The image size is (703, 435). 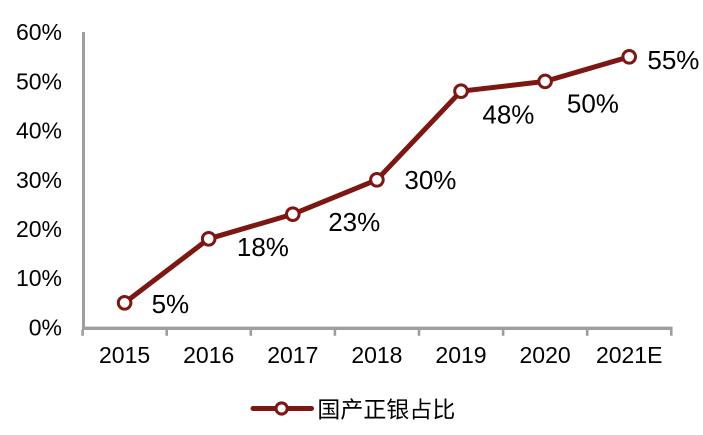 I want to click on svg-text: 48%, so click(x=508, y=115).